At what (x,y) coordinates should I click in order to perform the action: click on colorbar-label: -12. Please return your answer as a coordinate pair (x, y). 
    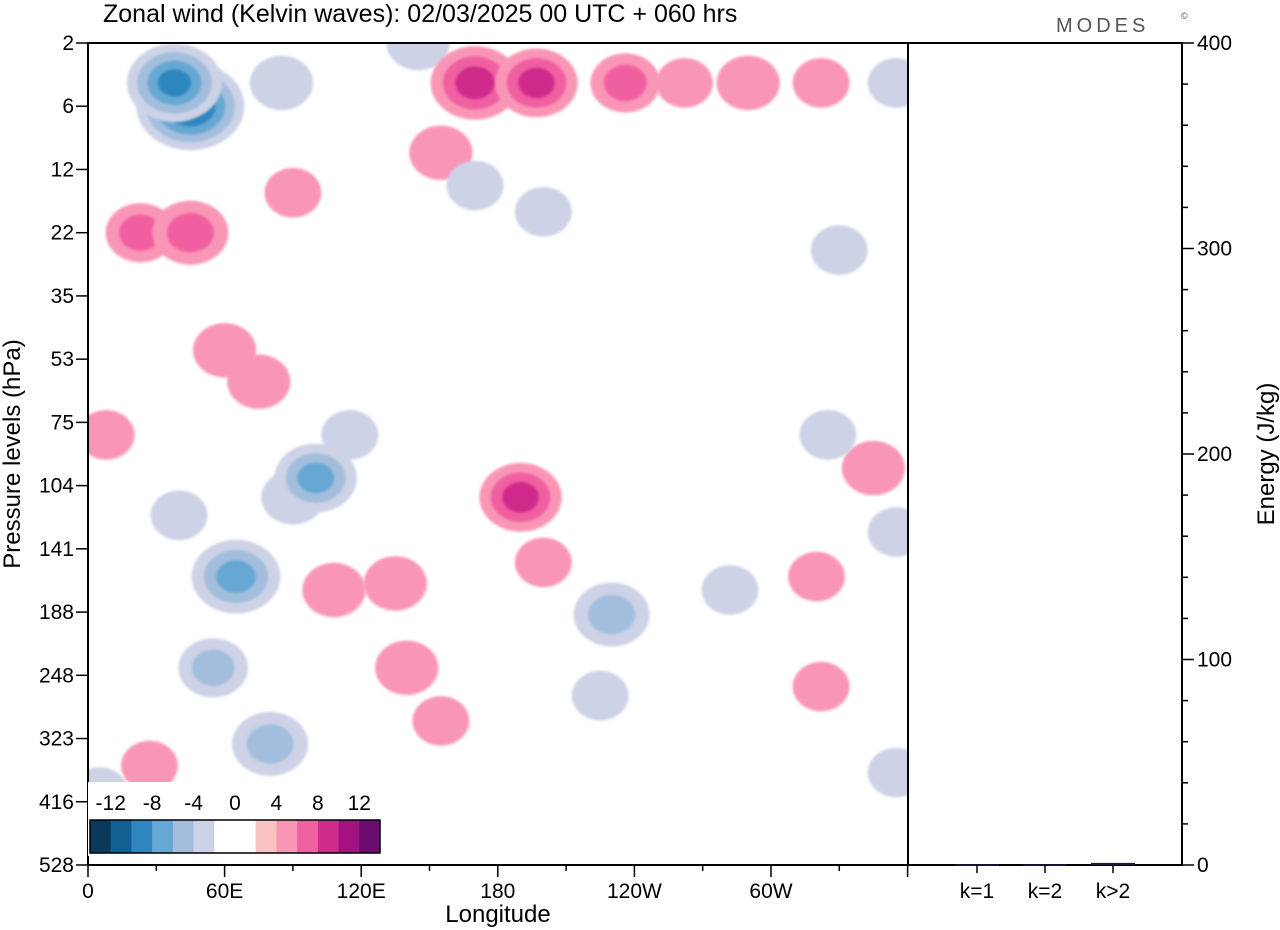
    Looking at the image, I should click on (111, 803).